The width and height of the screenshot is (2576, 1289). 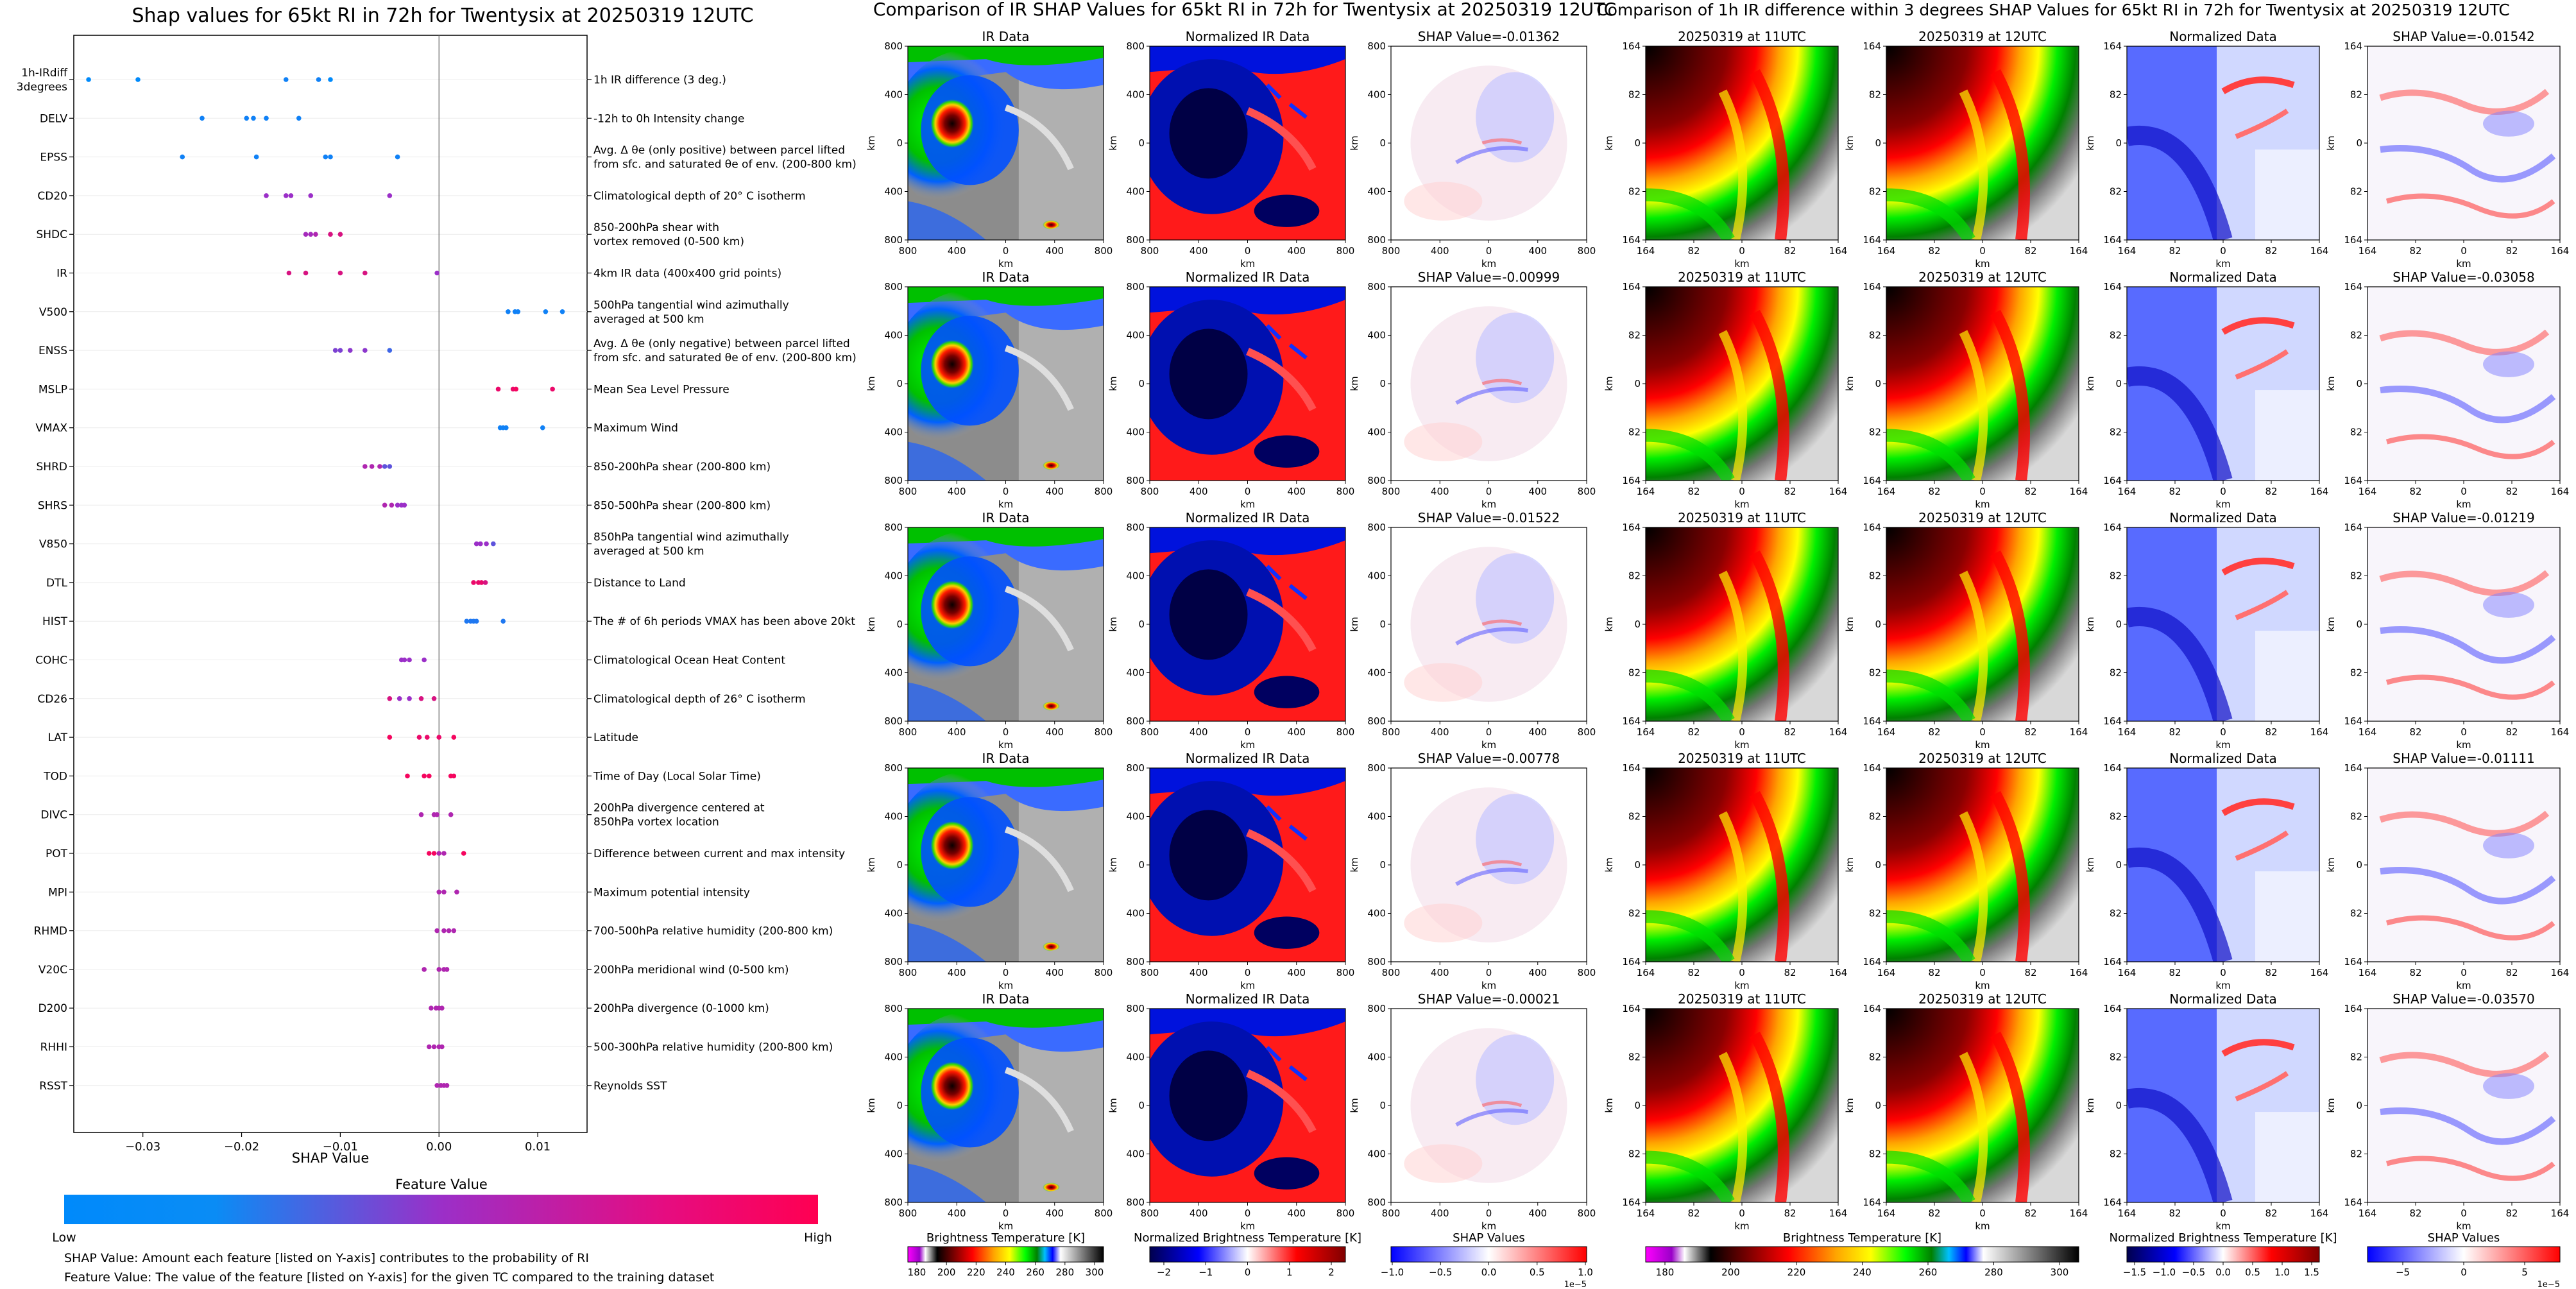 What do you see at coordinates (2223, 1238) in the screenshot?
I see `colorbar-label: Normalized Brightness Temperature [K]` at bounding box center [2223, 1238].